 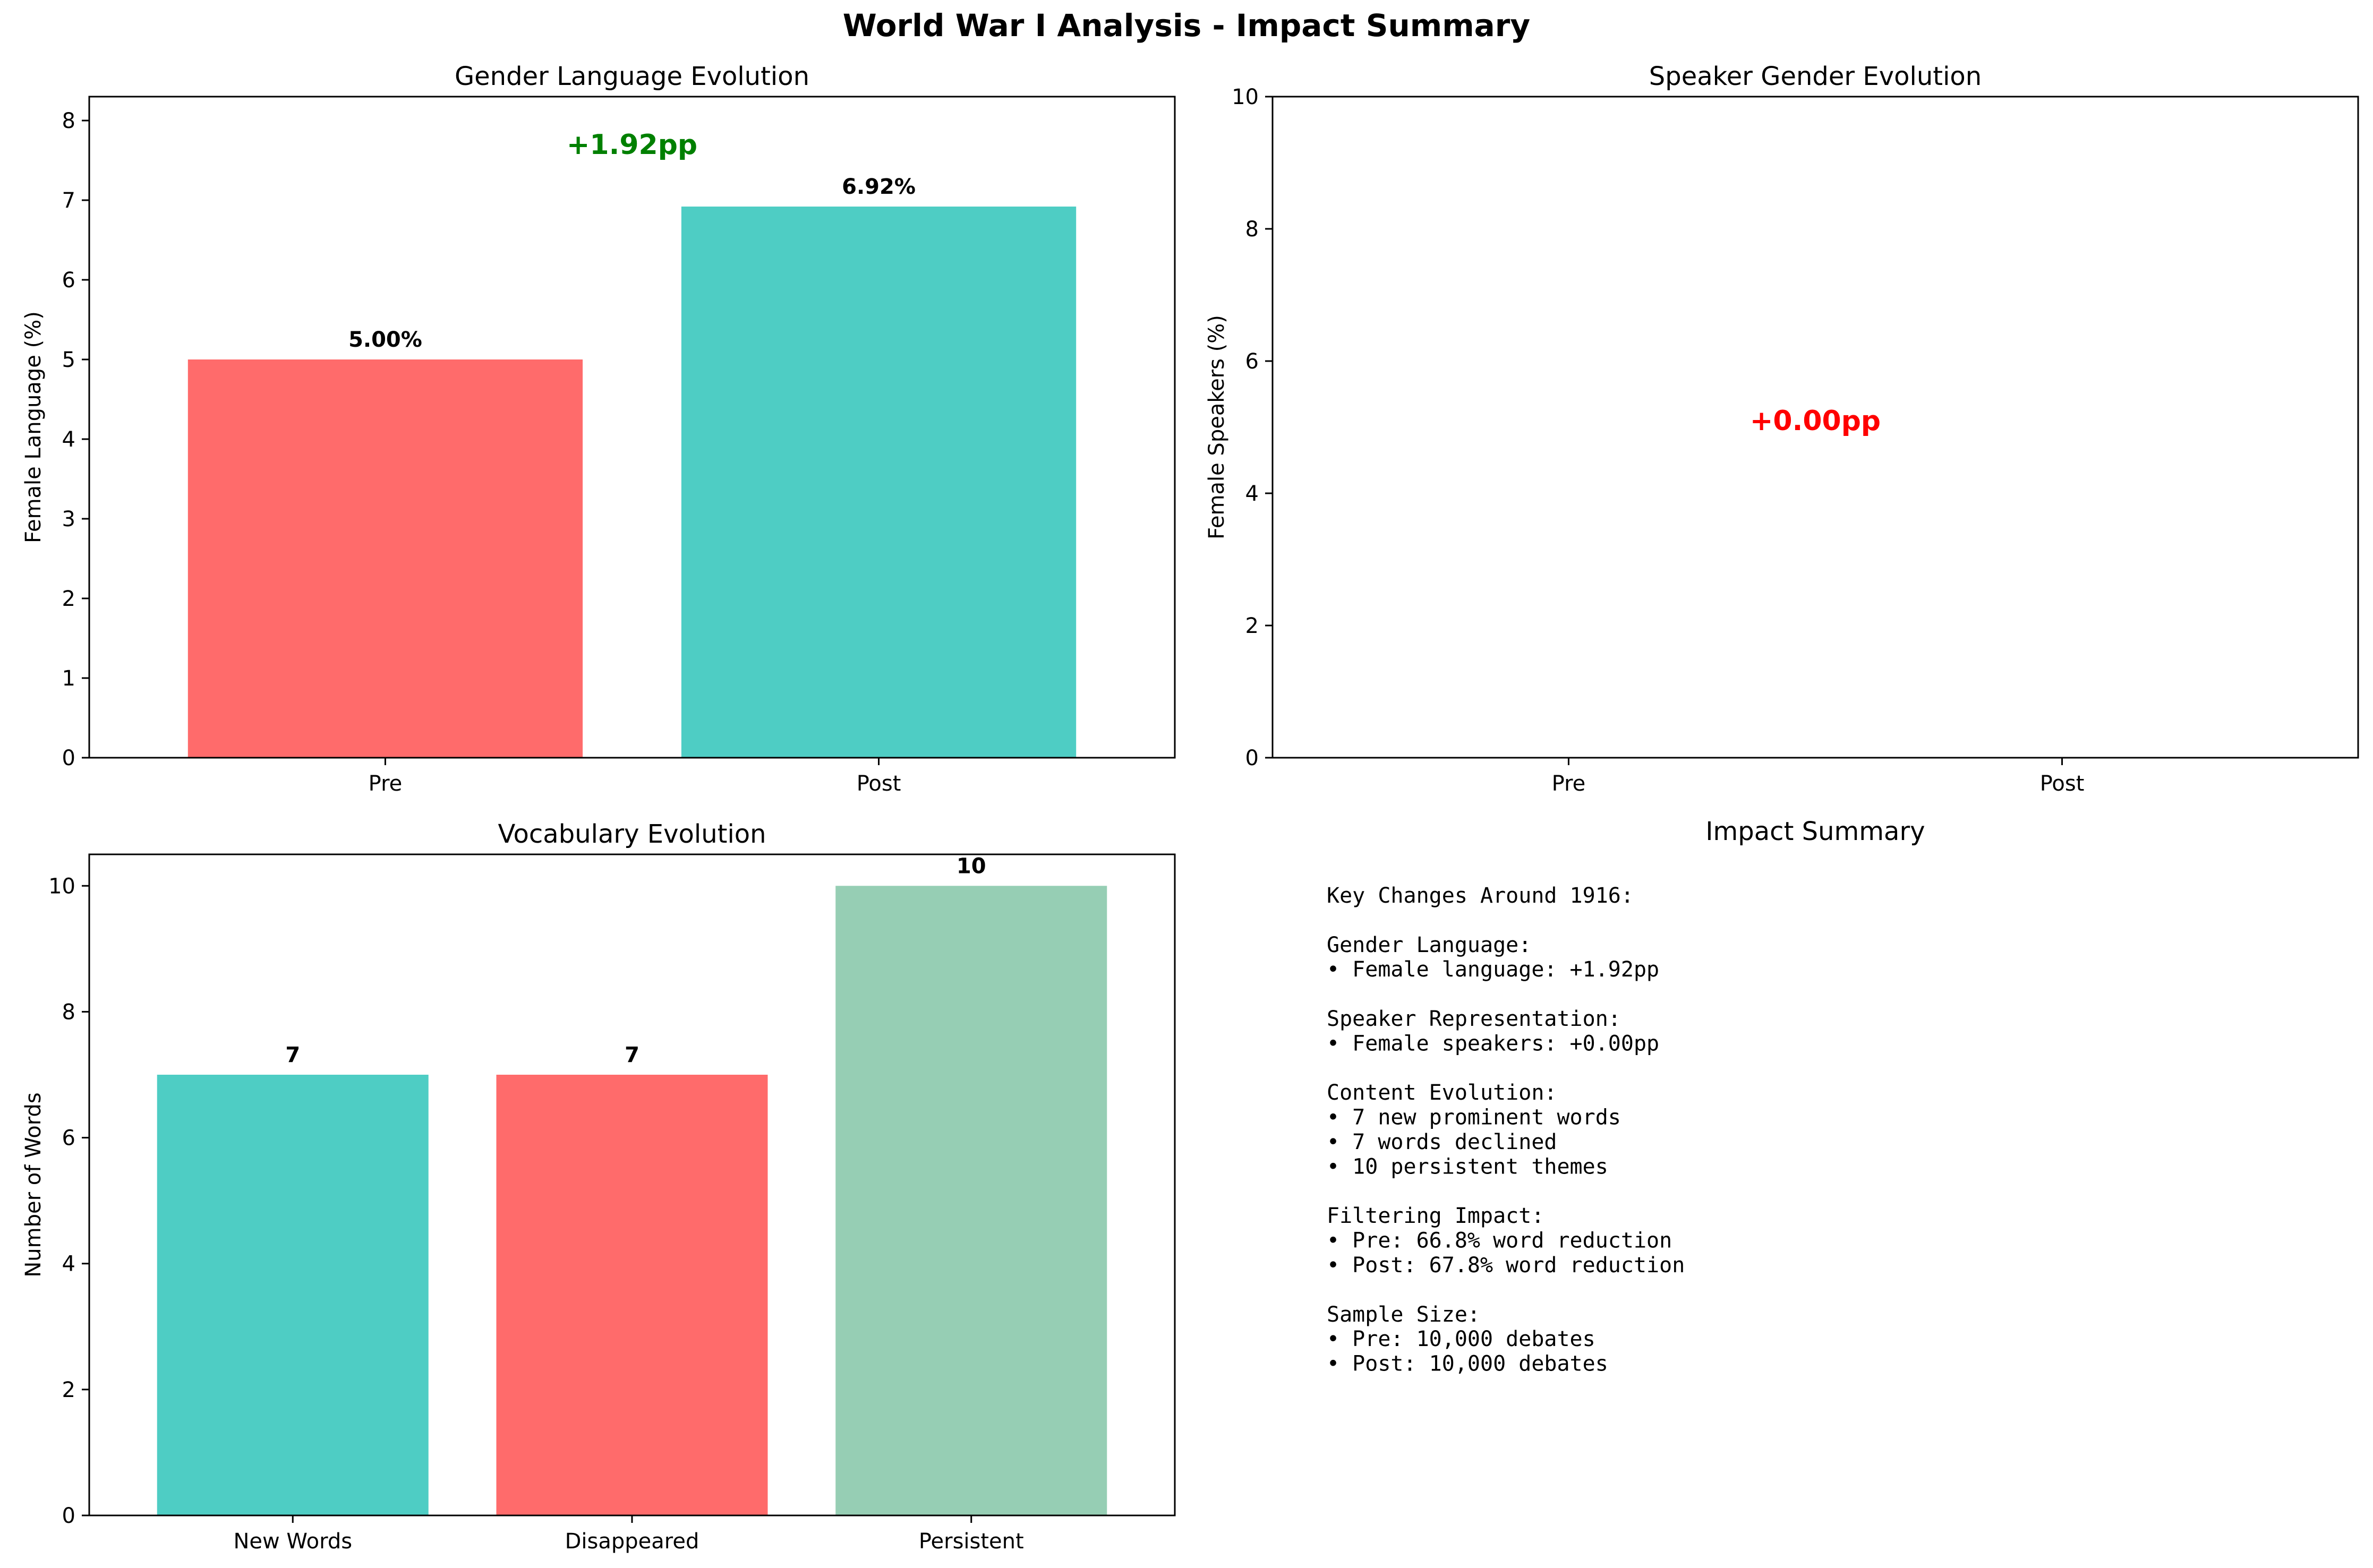 I want to click on bar-value-label: 6.92%, so click(x=879, y=187).